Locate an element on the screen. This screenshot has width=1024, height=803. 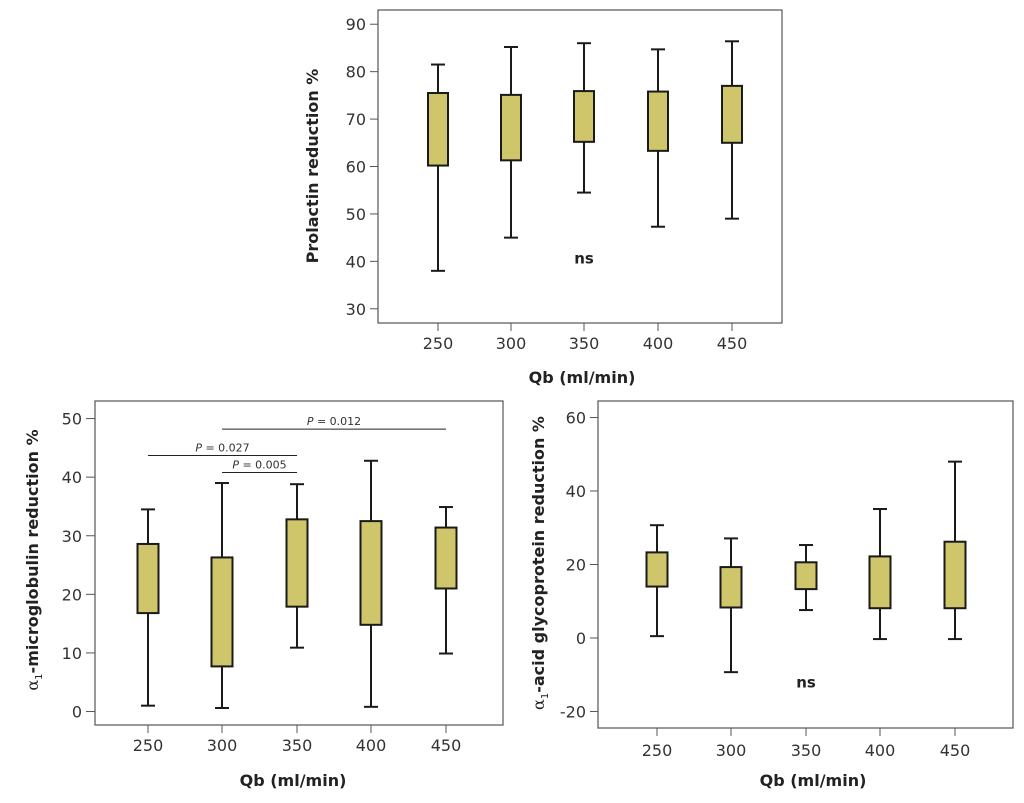
y-tick-label: -20 is located at coordinates (573, 711).